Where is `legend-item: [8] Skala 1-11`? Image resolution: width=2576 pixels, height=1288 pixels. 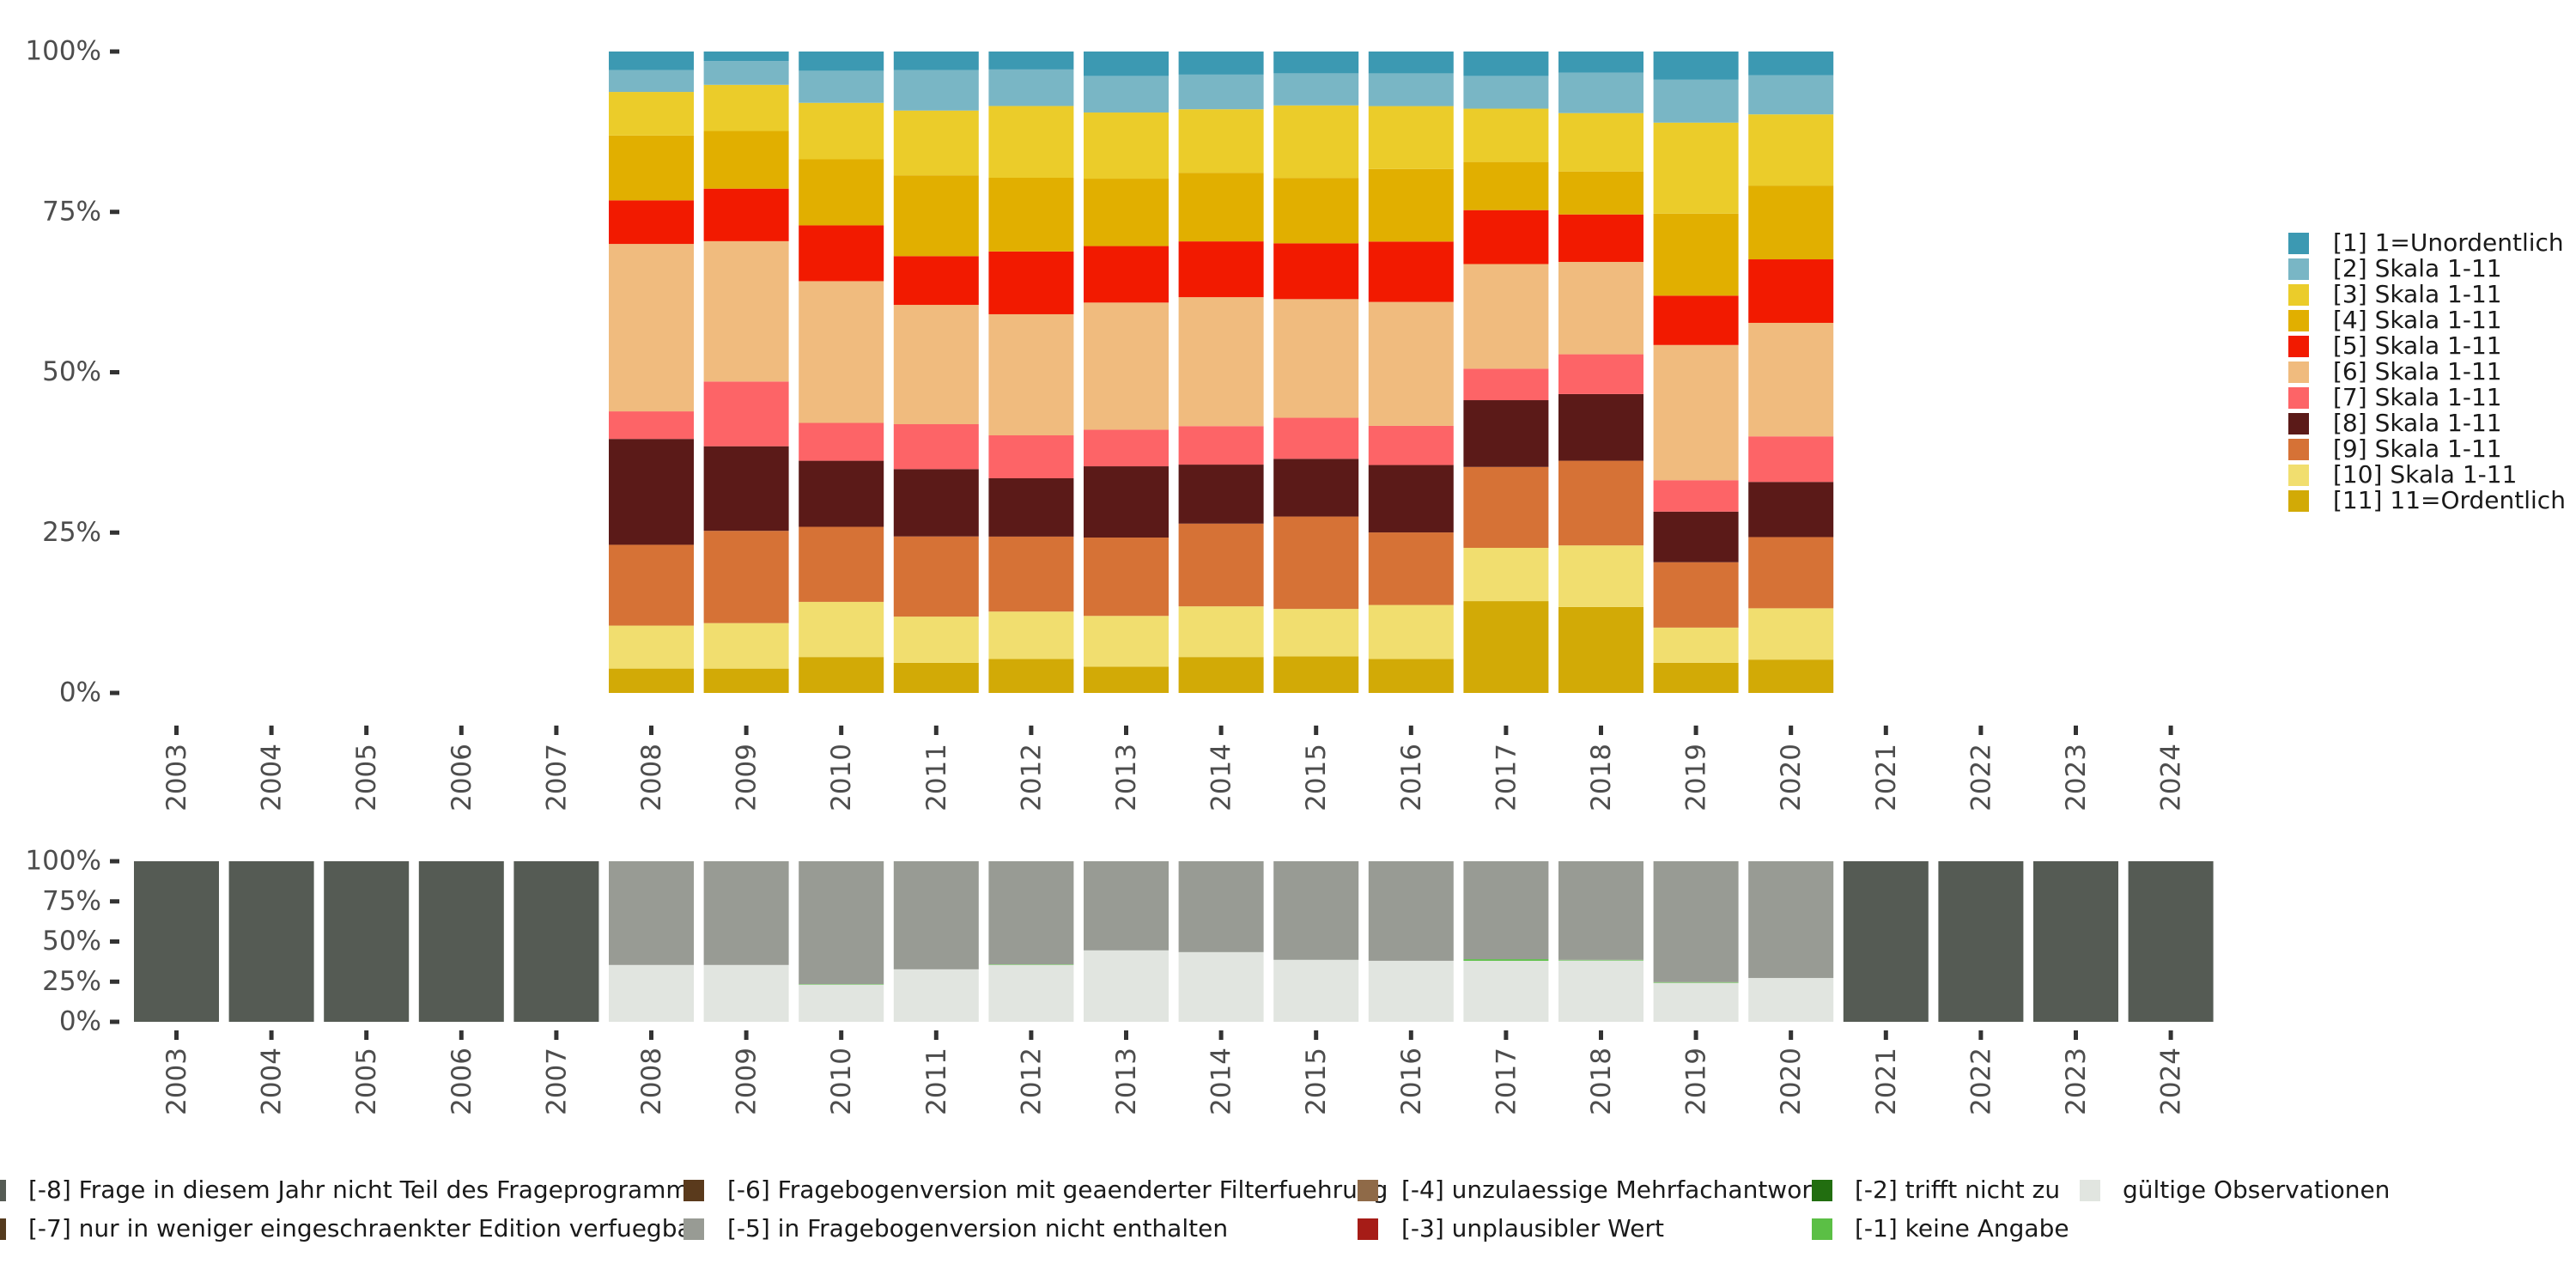 legend-item: [8] Skala 1-11 is located at coordinates (2395, 423).